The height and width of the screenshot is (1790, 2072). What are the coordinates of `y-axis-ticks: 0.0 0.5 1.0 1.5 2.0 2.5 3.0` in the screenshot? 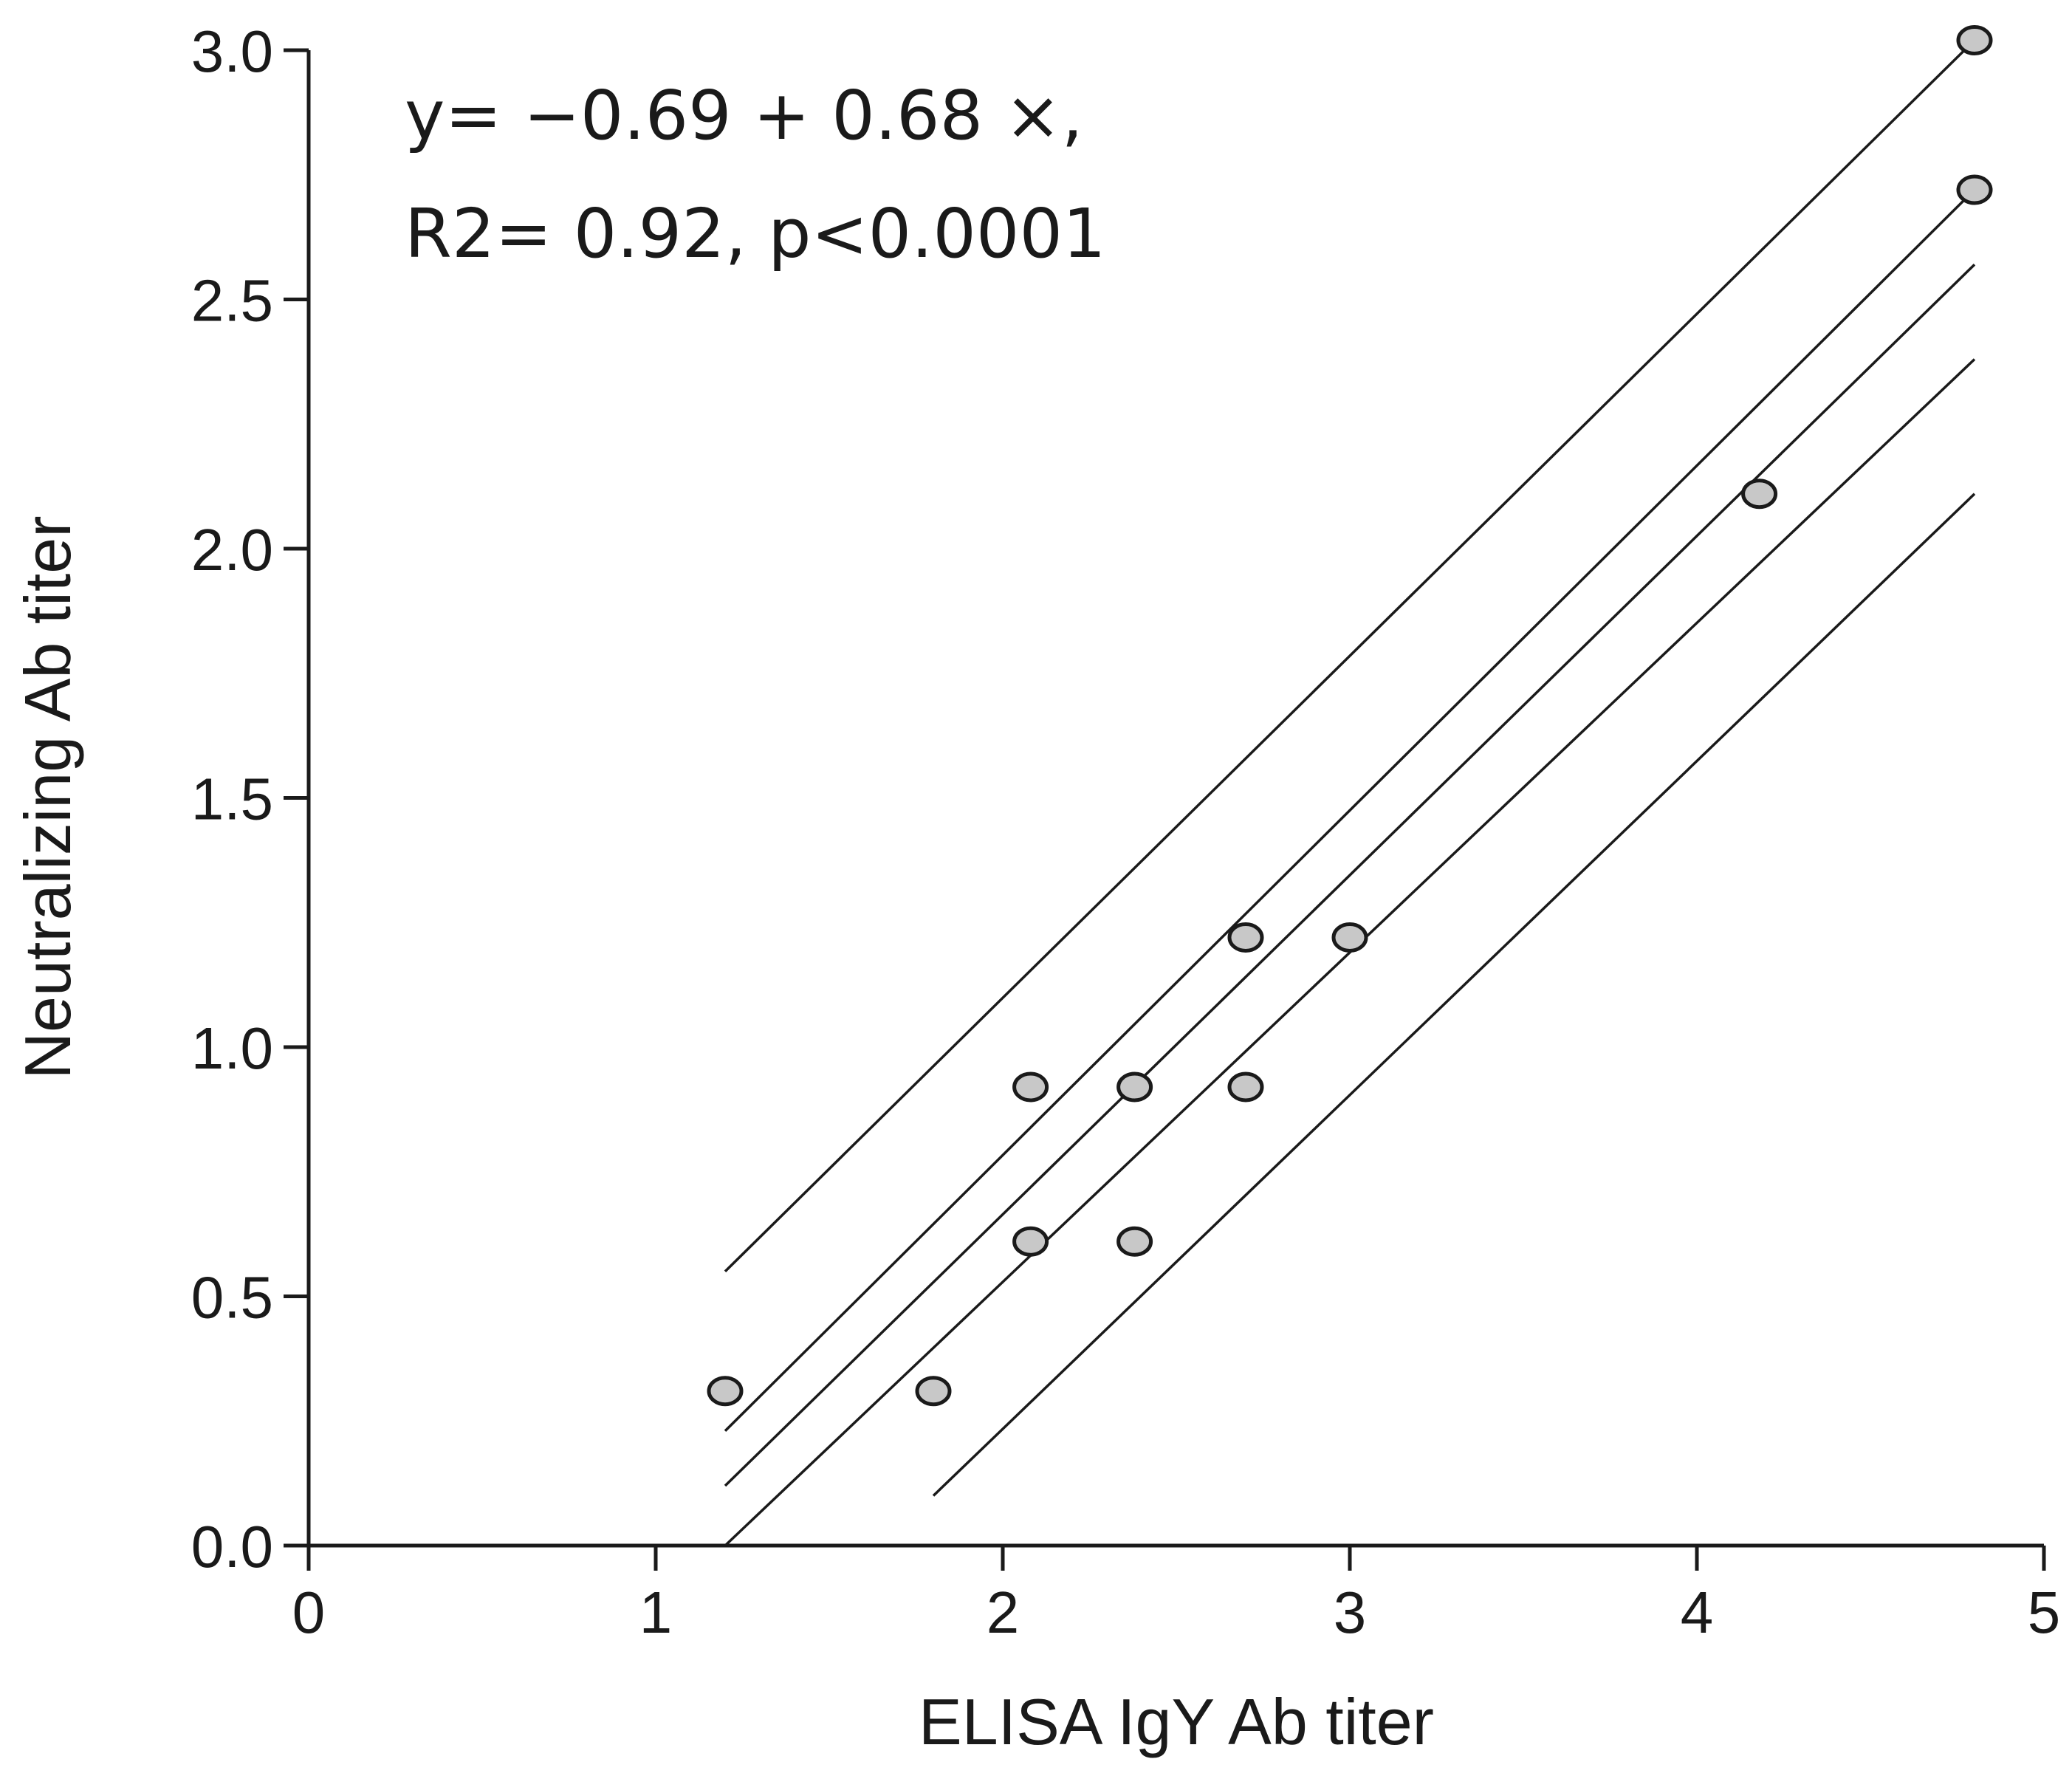 It's located at (250, 799).